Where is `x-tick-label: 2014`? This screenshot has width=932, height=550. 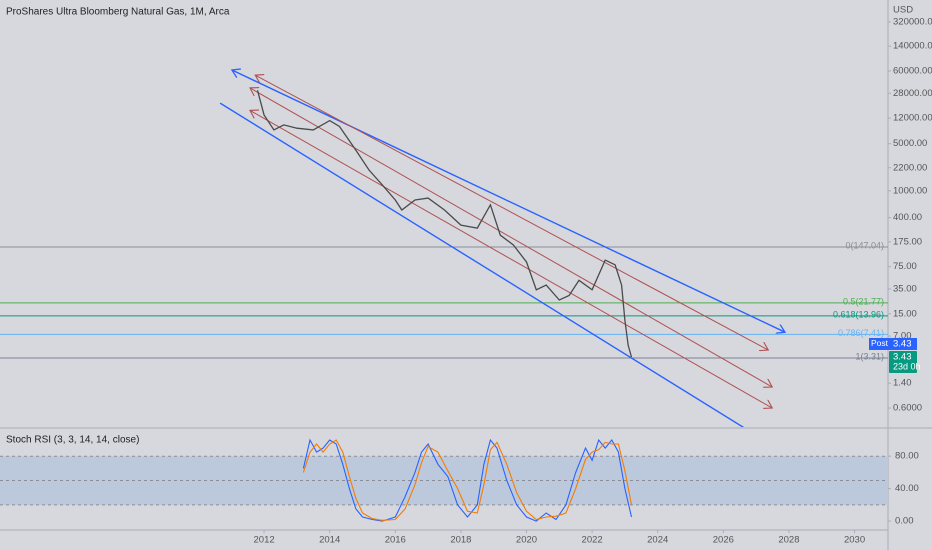
x-tick-label: 2014 is located at coordinates (329, 540).